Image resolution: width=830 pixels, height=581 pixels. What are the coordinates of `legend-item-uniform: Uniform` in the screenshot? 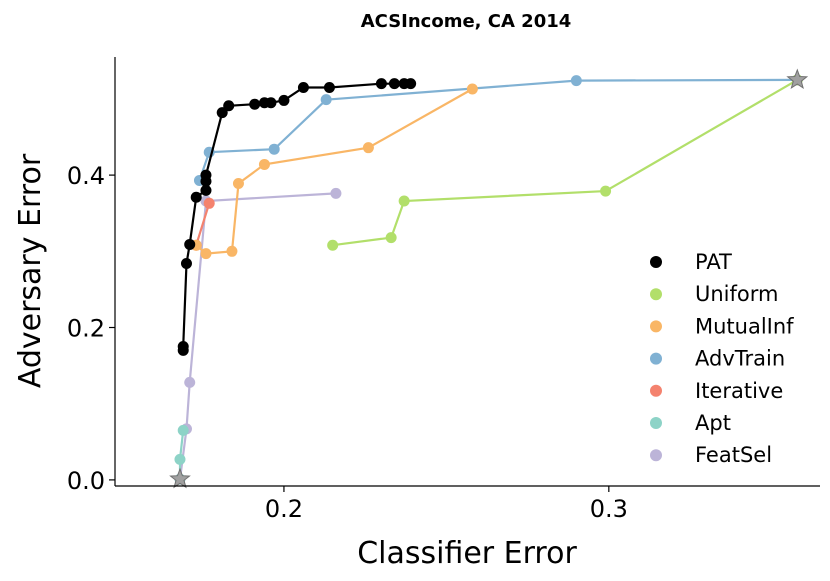 It's located at (714, 294).